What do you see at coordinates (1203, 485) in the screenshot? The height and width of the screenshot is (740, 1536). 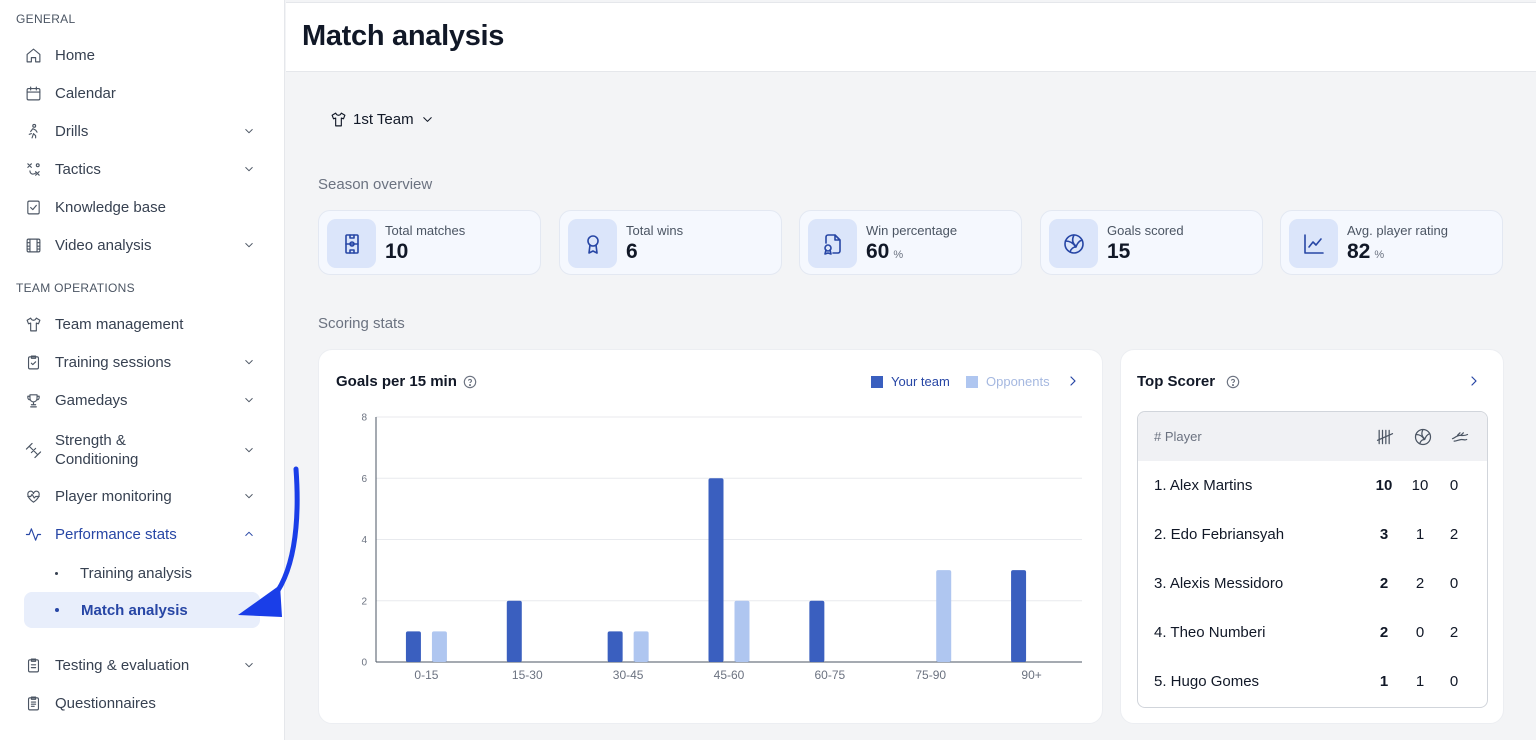 I see `player-name: 1. Alex Martins` at bounding box center [1203, 485].